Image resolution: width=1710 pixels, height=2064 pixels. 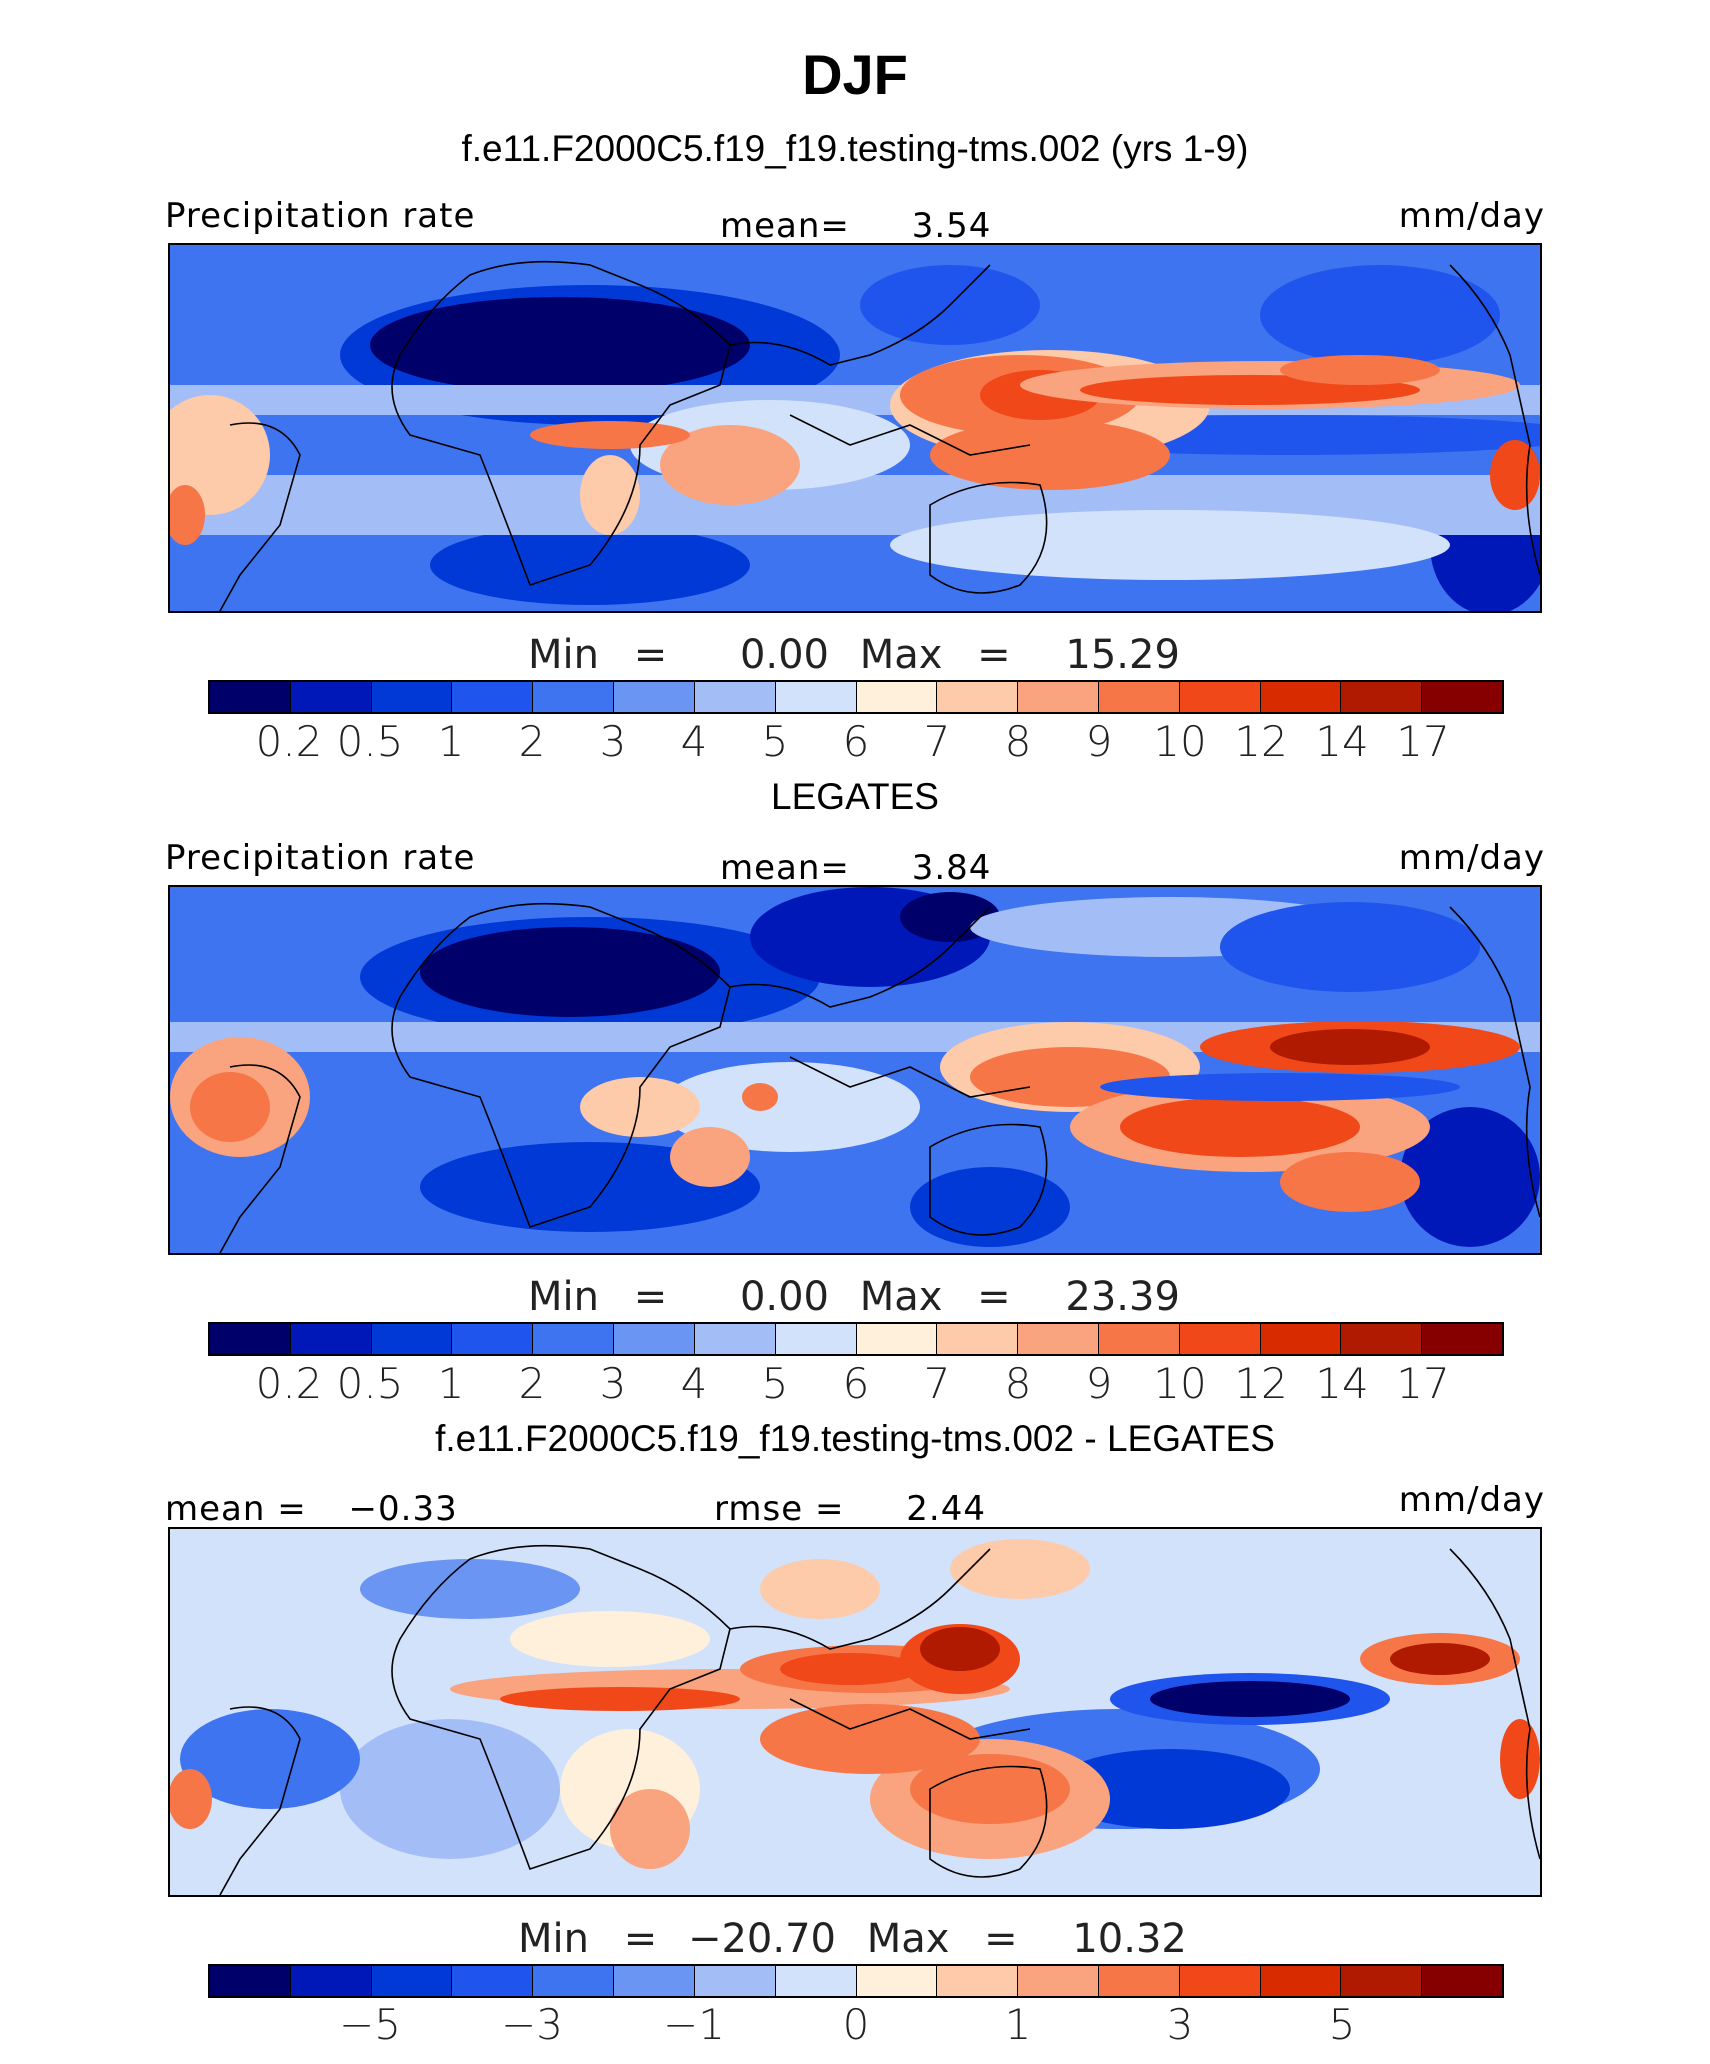 What do you see at coordinates (1099, 1383) in the screenshot?
I see `panel2-tick-label: 9` at bounding box center [1099, 1383].